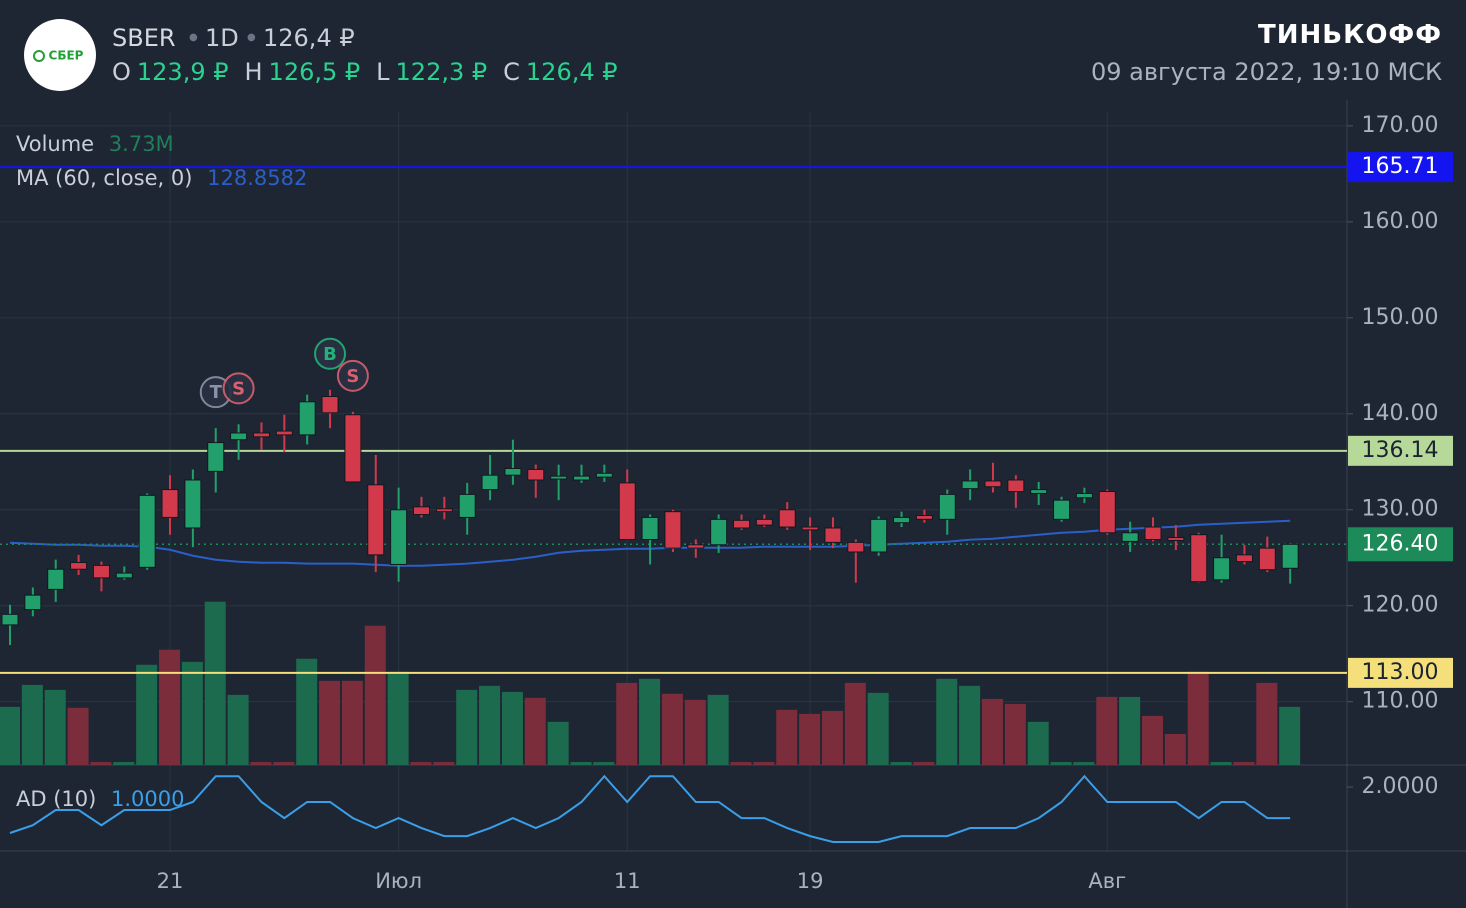 The width and height of the screenshot is (1466, 908). What do you see at coordinates (309, 38) in the screenshot?
I see `last-price: 126,4 ₽` at bounding box center [309, 38].